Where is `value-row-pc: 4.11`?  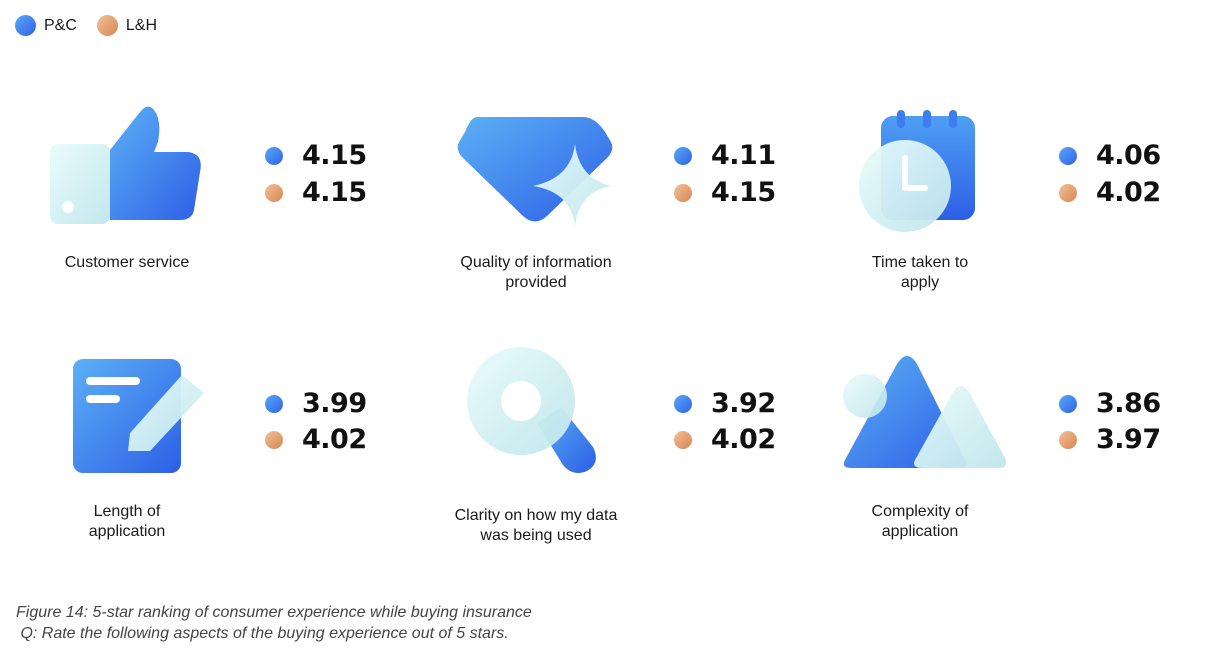
value-row-pc: 4.11 is located at coordinates (725, 155).